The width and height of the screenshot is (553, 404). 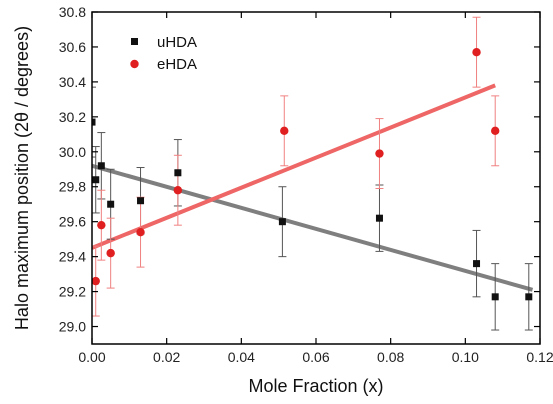 I want to click on y-tick-label: 30.4, so click(x=72, y=82).